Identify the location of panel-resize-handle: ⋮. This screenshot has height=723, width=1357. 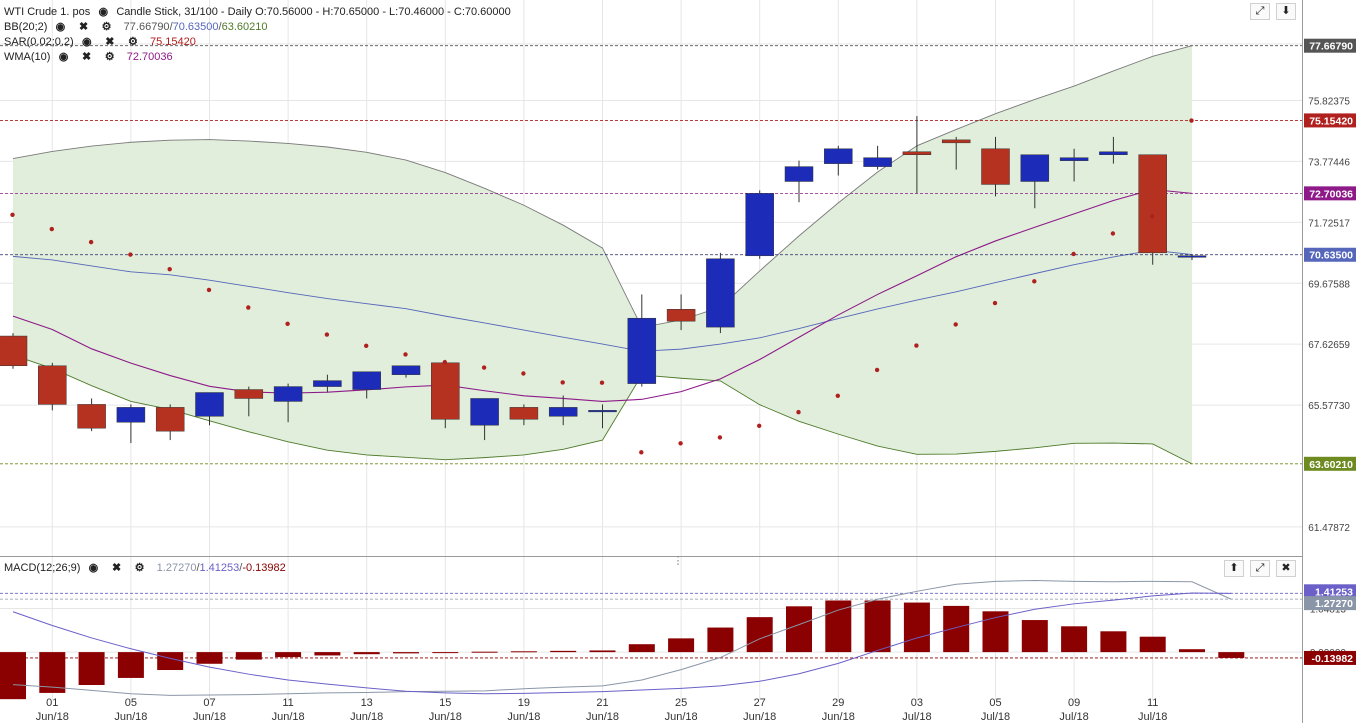
(678, 561).